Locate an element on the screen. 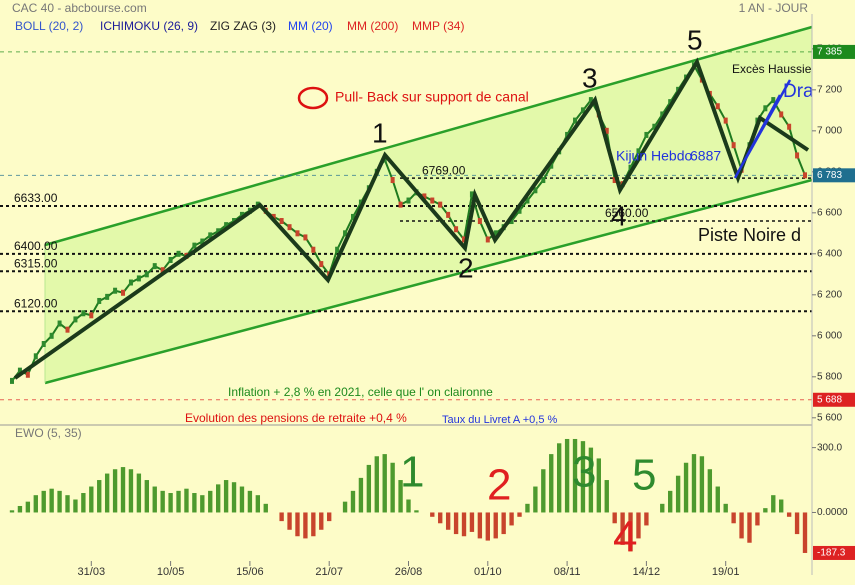 The width and height of the screenshot is (855, 585). y-tick-label: 7 000 is located at coordinates (829, 130).